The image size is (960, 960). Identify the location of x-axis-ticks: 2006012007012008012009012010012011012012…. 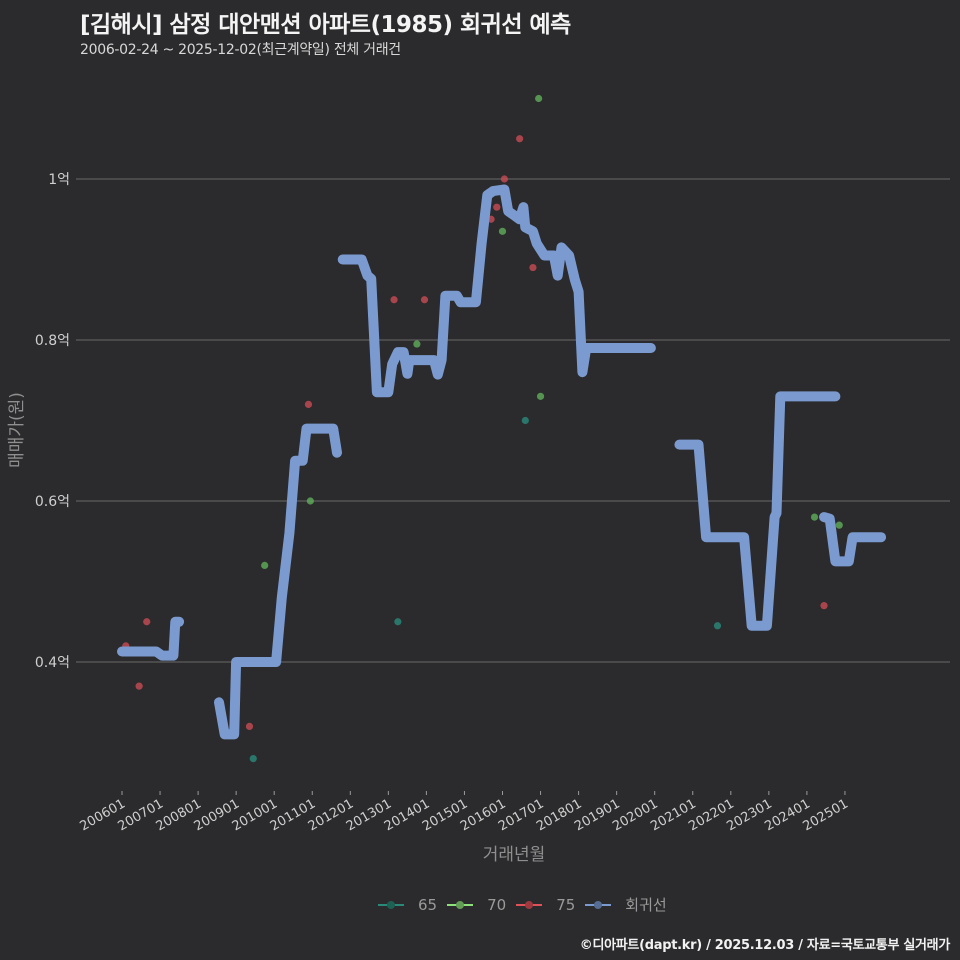
(464, 812).